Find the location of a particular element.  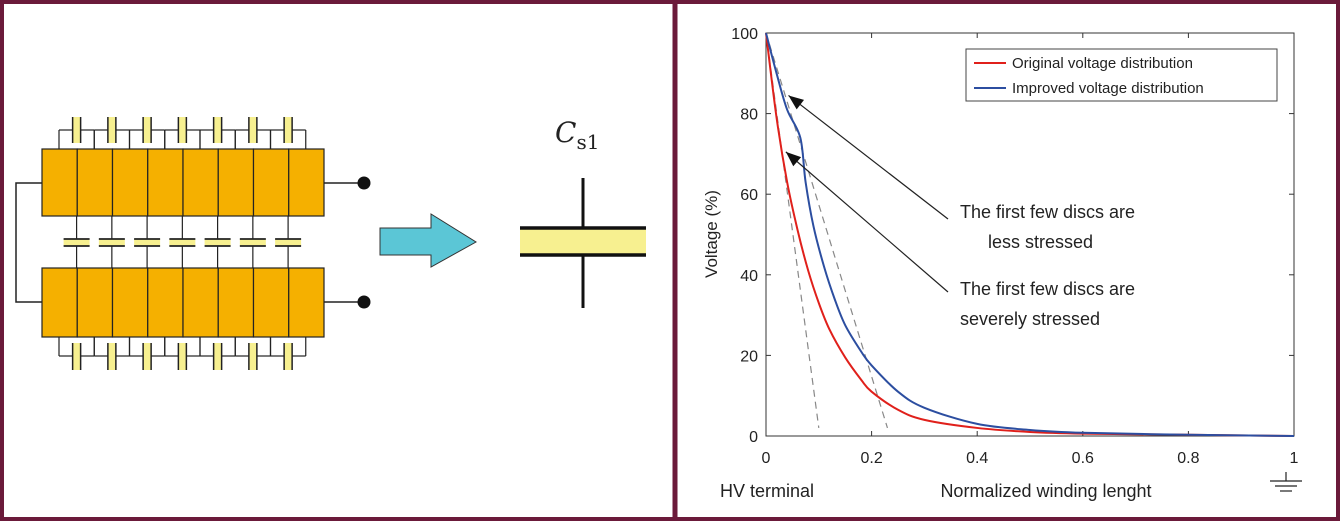

inter-row-capacitors is located at coordinates (182, 242).